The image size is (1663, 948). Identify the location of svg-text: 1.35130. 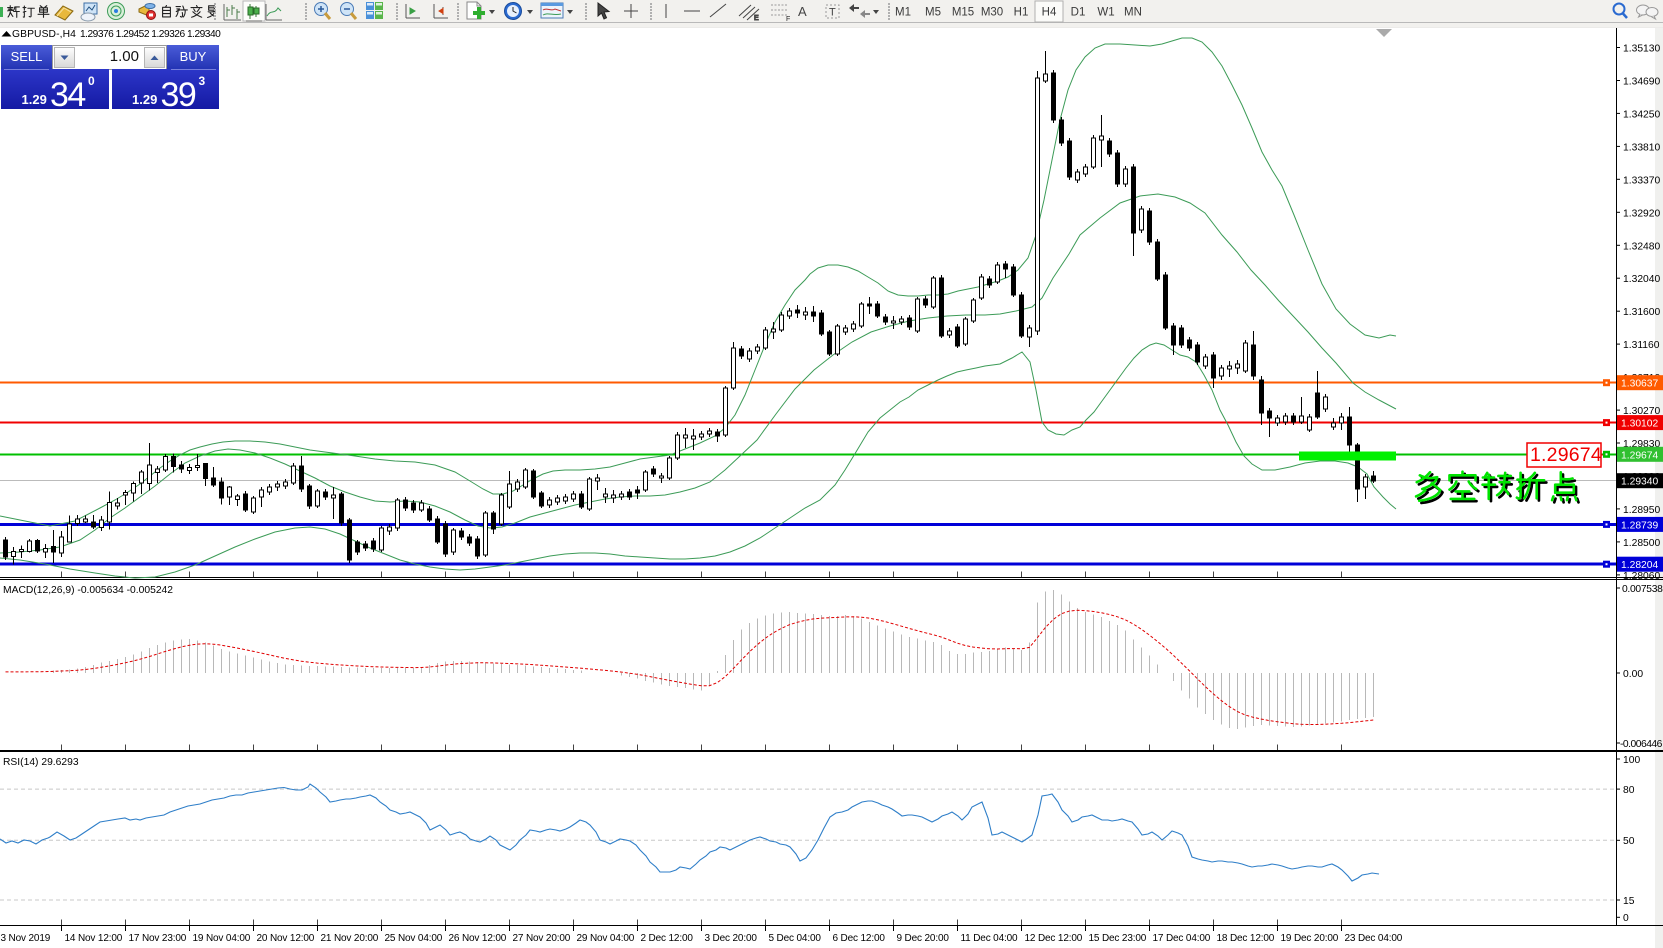
(1641, 49).